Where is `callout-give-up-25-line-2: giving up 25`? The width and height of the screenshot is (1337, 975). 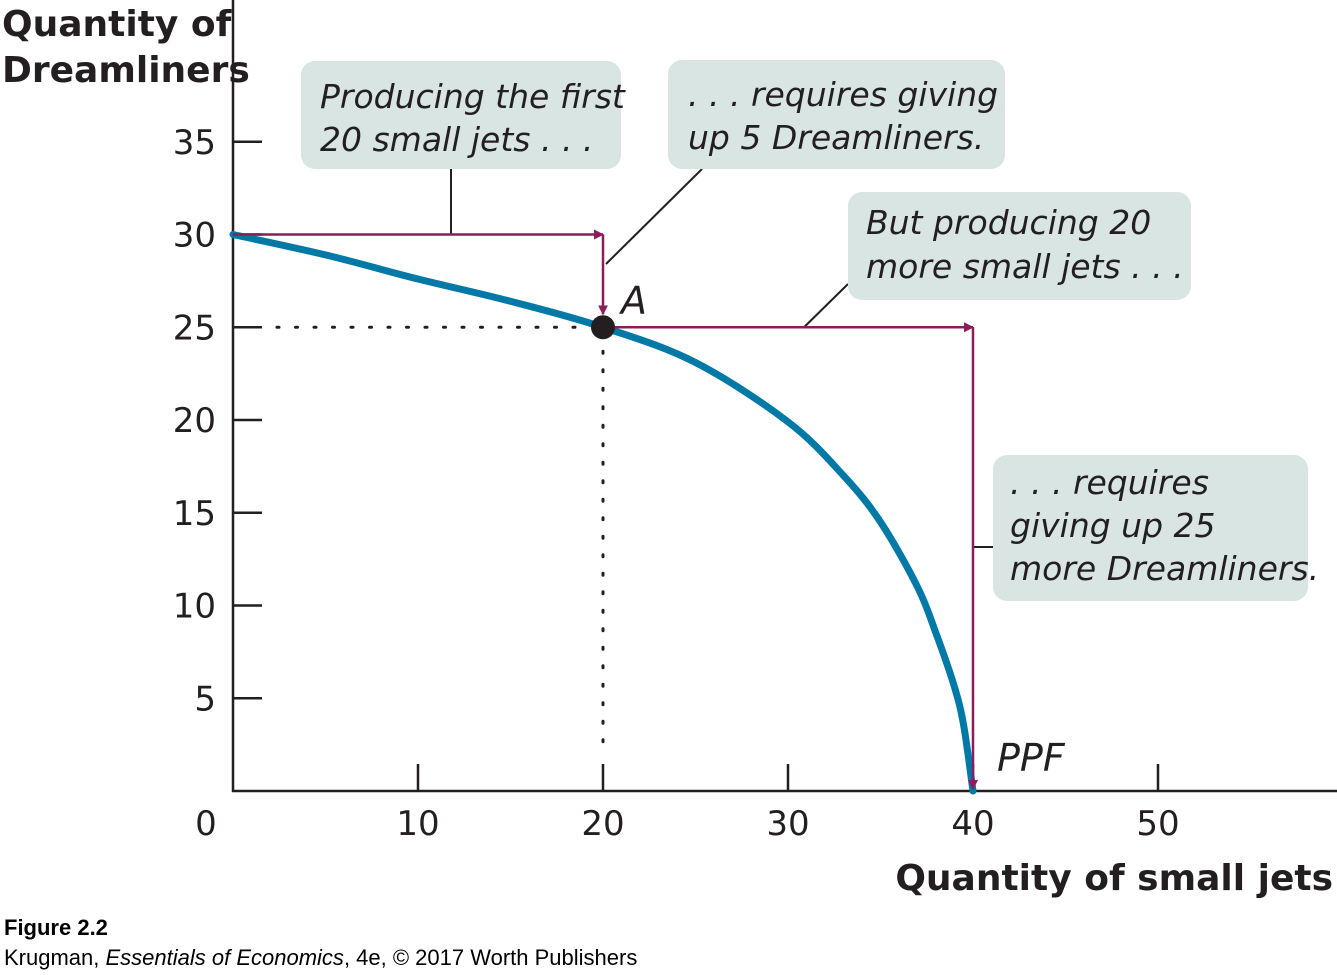 callout-give-up-25-line-2: giving up 25 is located at coordinates (1113, 525).